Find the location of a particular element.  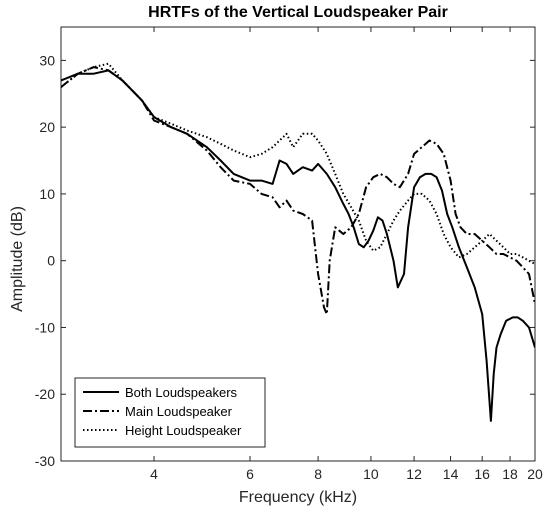

y-tick-label: -10 is located at coordinates (45, 327).